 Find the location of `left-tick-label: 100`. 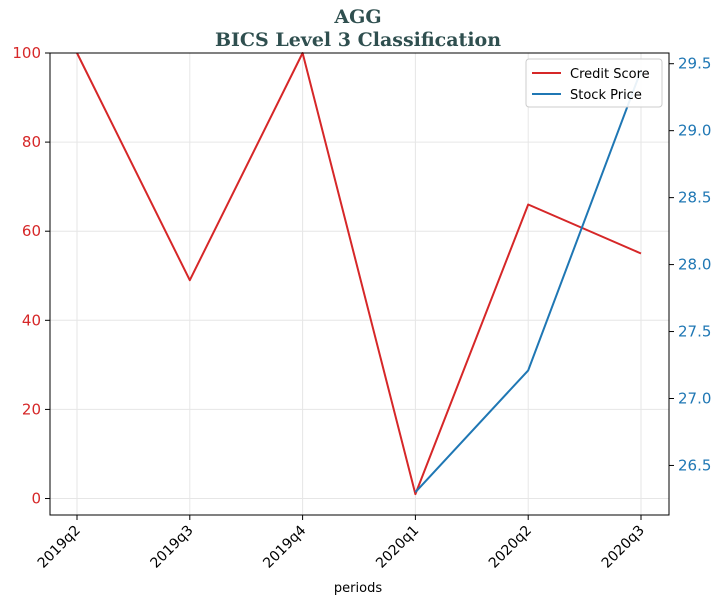

left-tick-label: 100 is located at coordinates (26, 53).